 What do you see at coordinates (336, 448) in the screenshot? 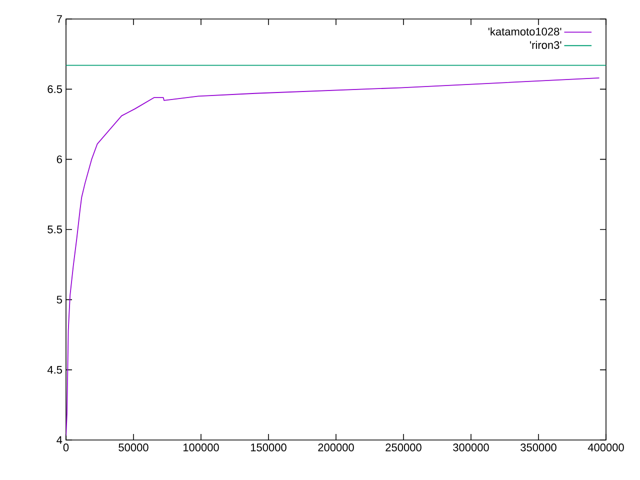
I see `x-tick-label: 200000` at bounding box center [336, 448].